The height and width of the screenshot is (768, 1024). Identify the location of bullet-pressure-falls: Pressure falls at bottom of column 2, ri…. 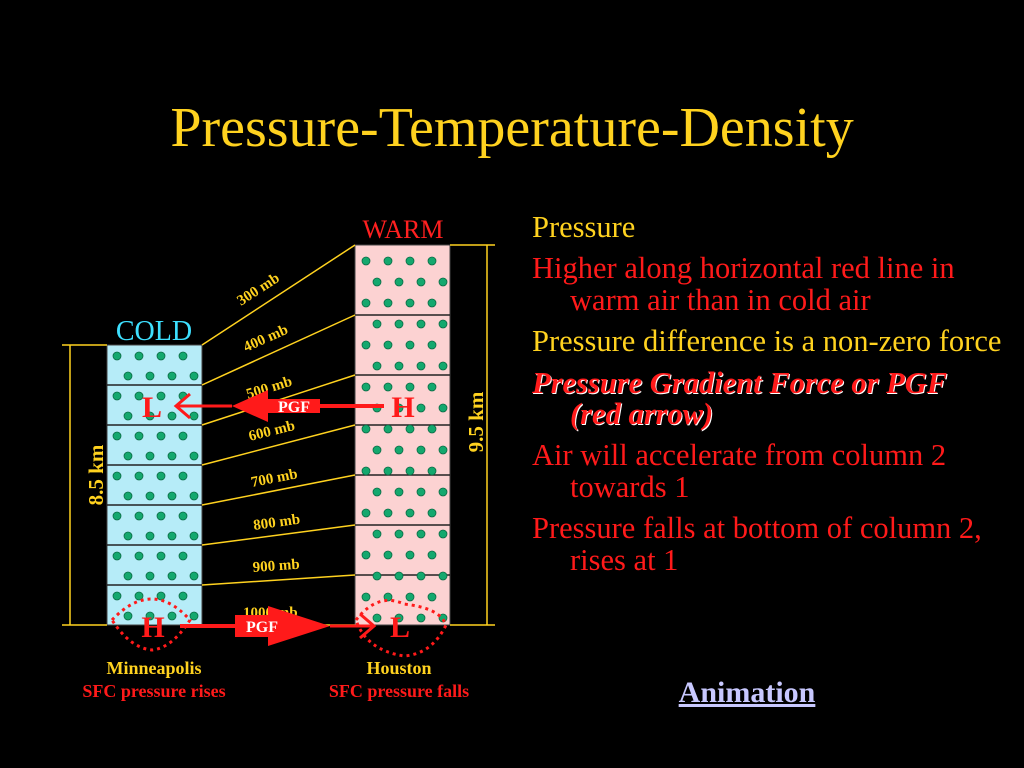
(757, 544).